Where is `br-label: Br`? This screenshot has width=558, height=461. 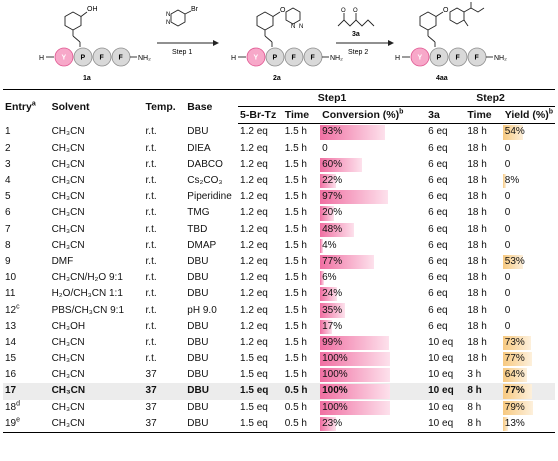 br-label: Br is located at coordinates (195, 9).